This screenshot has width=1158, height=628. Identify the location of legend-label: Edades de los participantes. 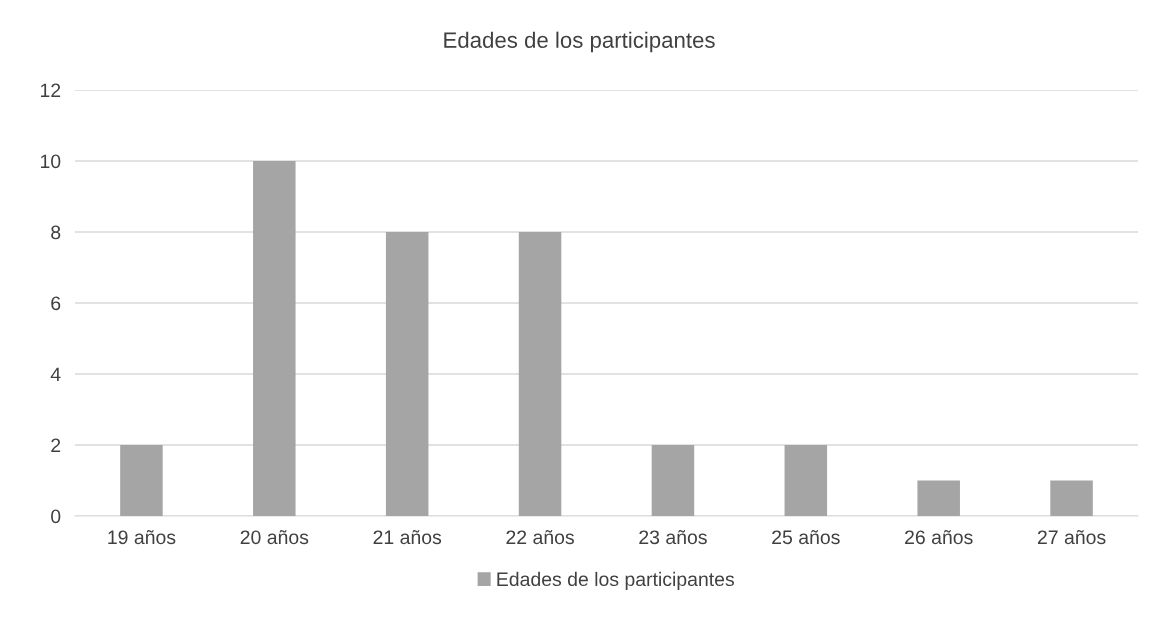
(615, 580).